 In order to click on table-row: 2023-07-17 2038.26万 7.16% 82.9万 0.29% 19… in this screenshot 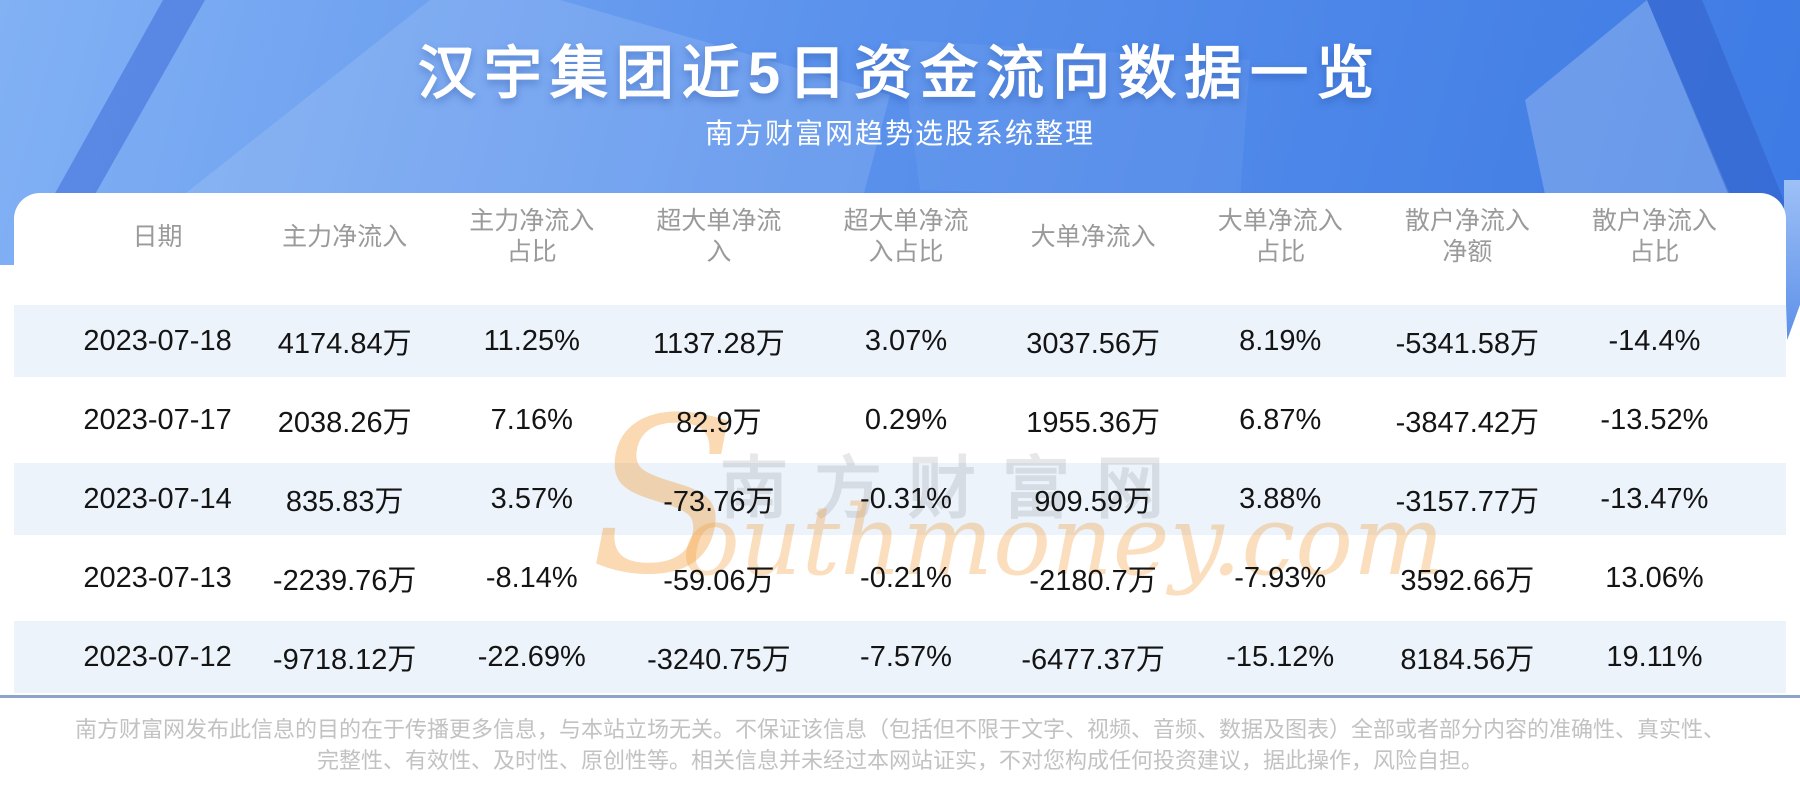, I will do `click(906, 420)`.